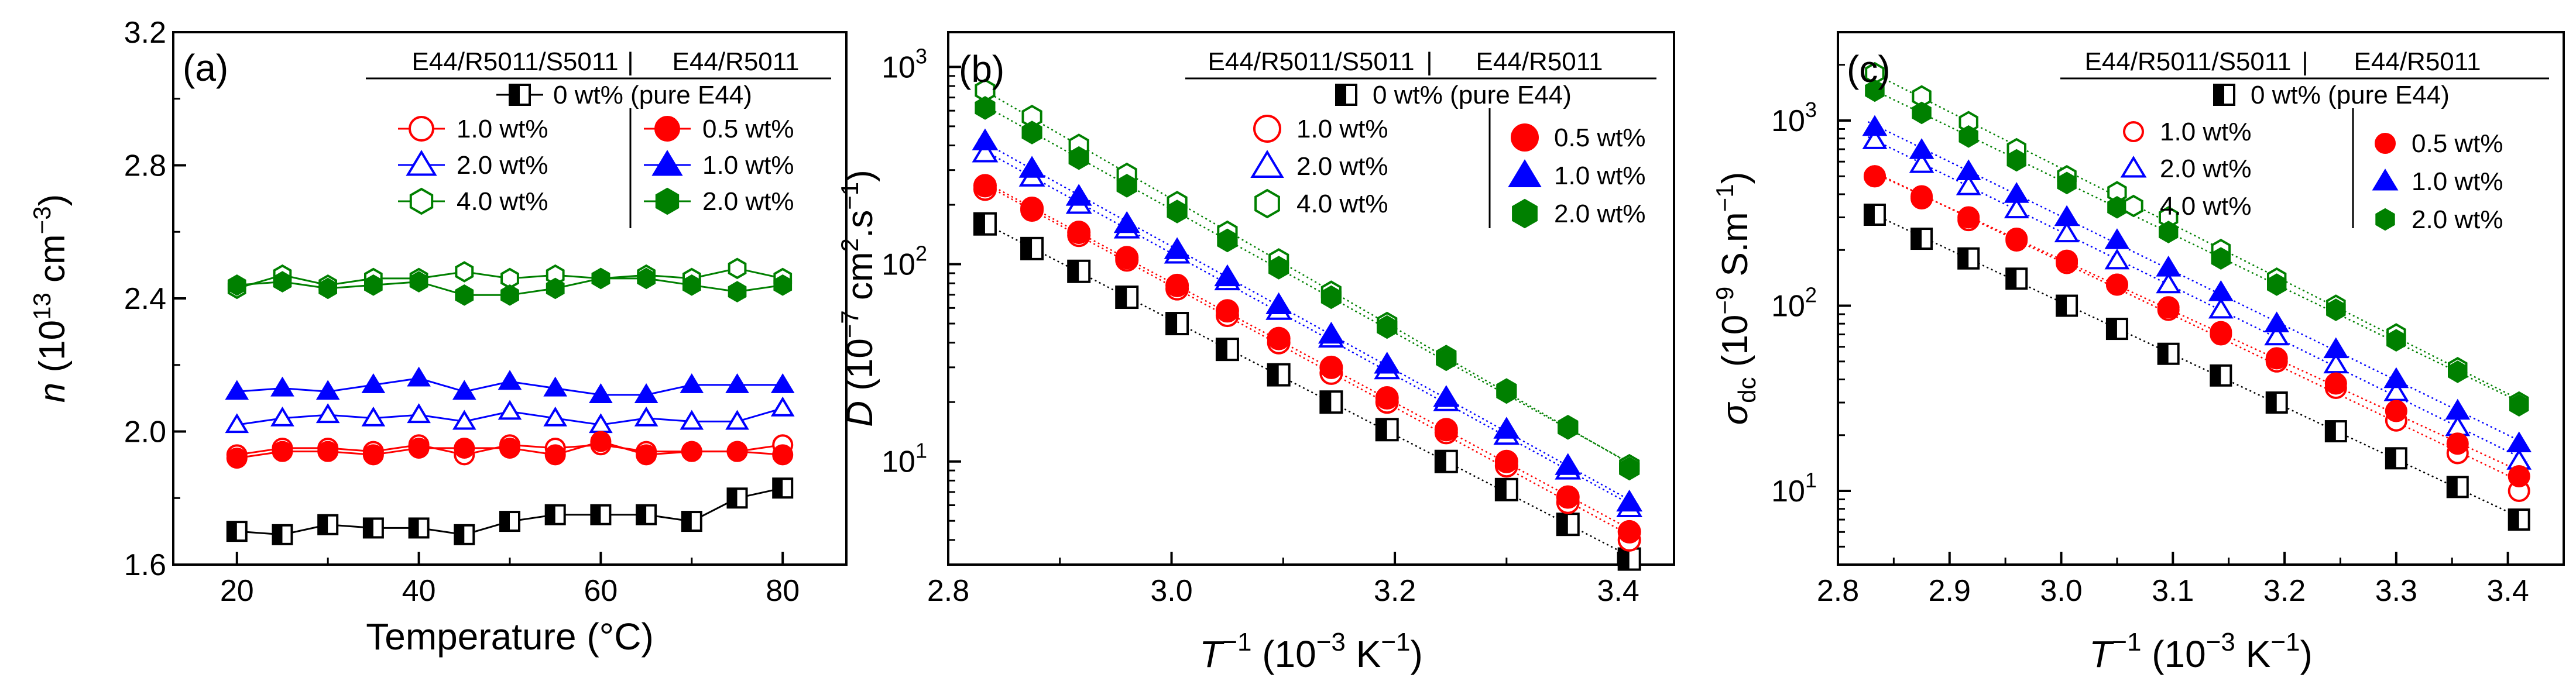 The image size is (2576, 698). What do you see at coordinates (738, 268) in the screenshot?
I see `panel-a-point-e44-r5011-s5011-4-0-wt` at bounding box center [738, 268].